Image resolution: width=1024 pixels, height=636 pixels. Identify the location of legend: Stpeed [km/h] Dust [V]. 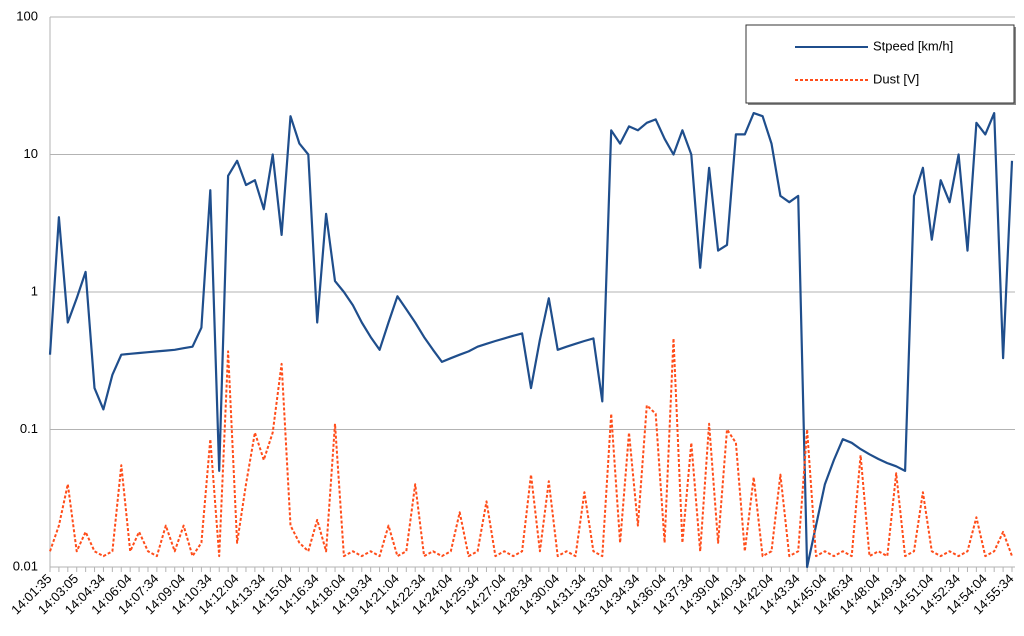
(880, 64).